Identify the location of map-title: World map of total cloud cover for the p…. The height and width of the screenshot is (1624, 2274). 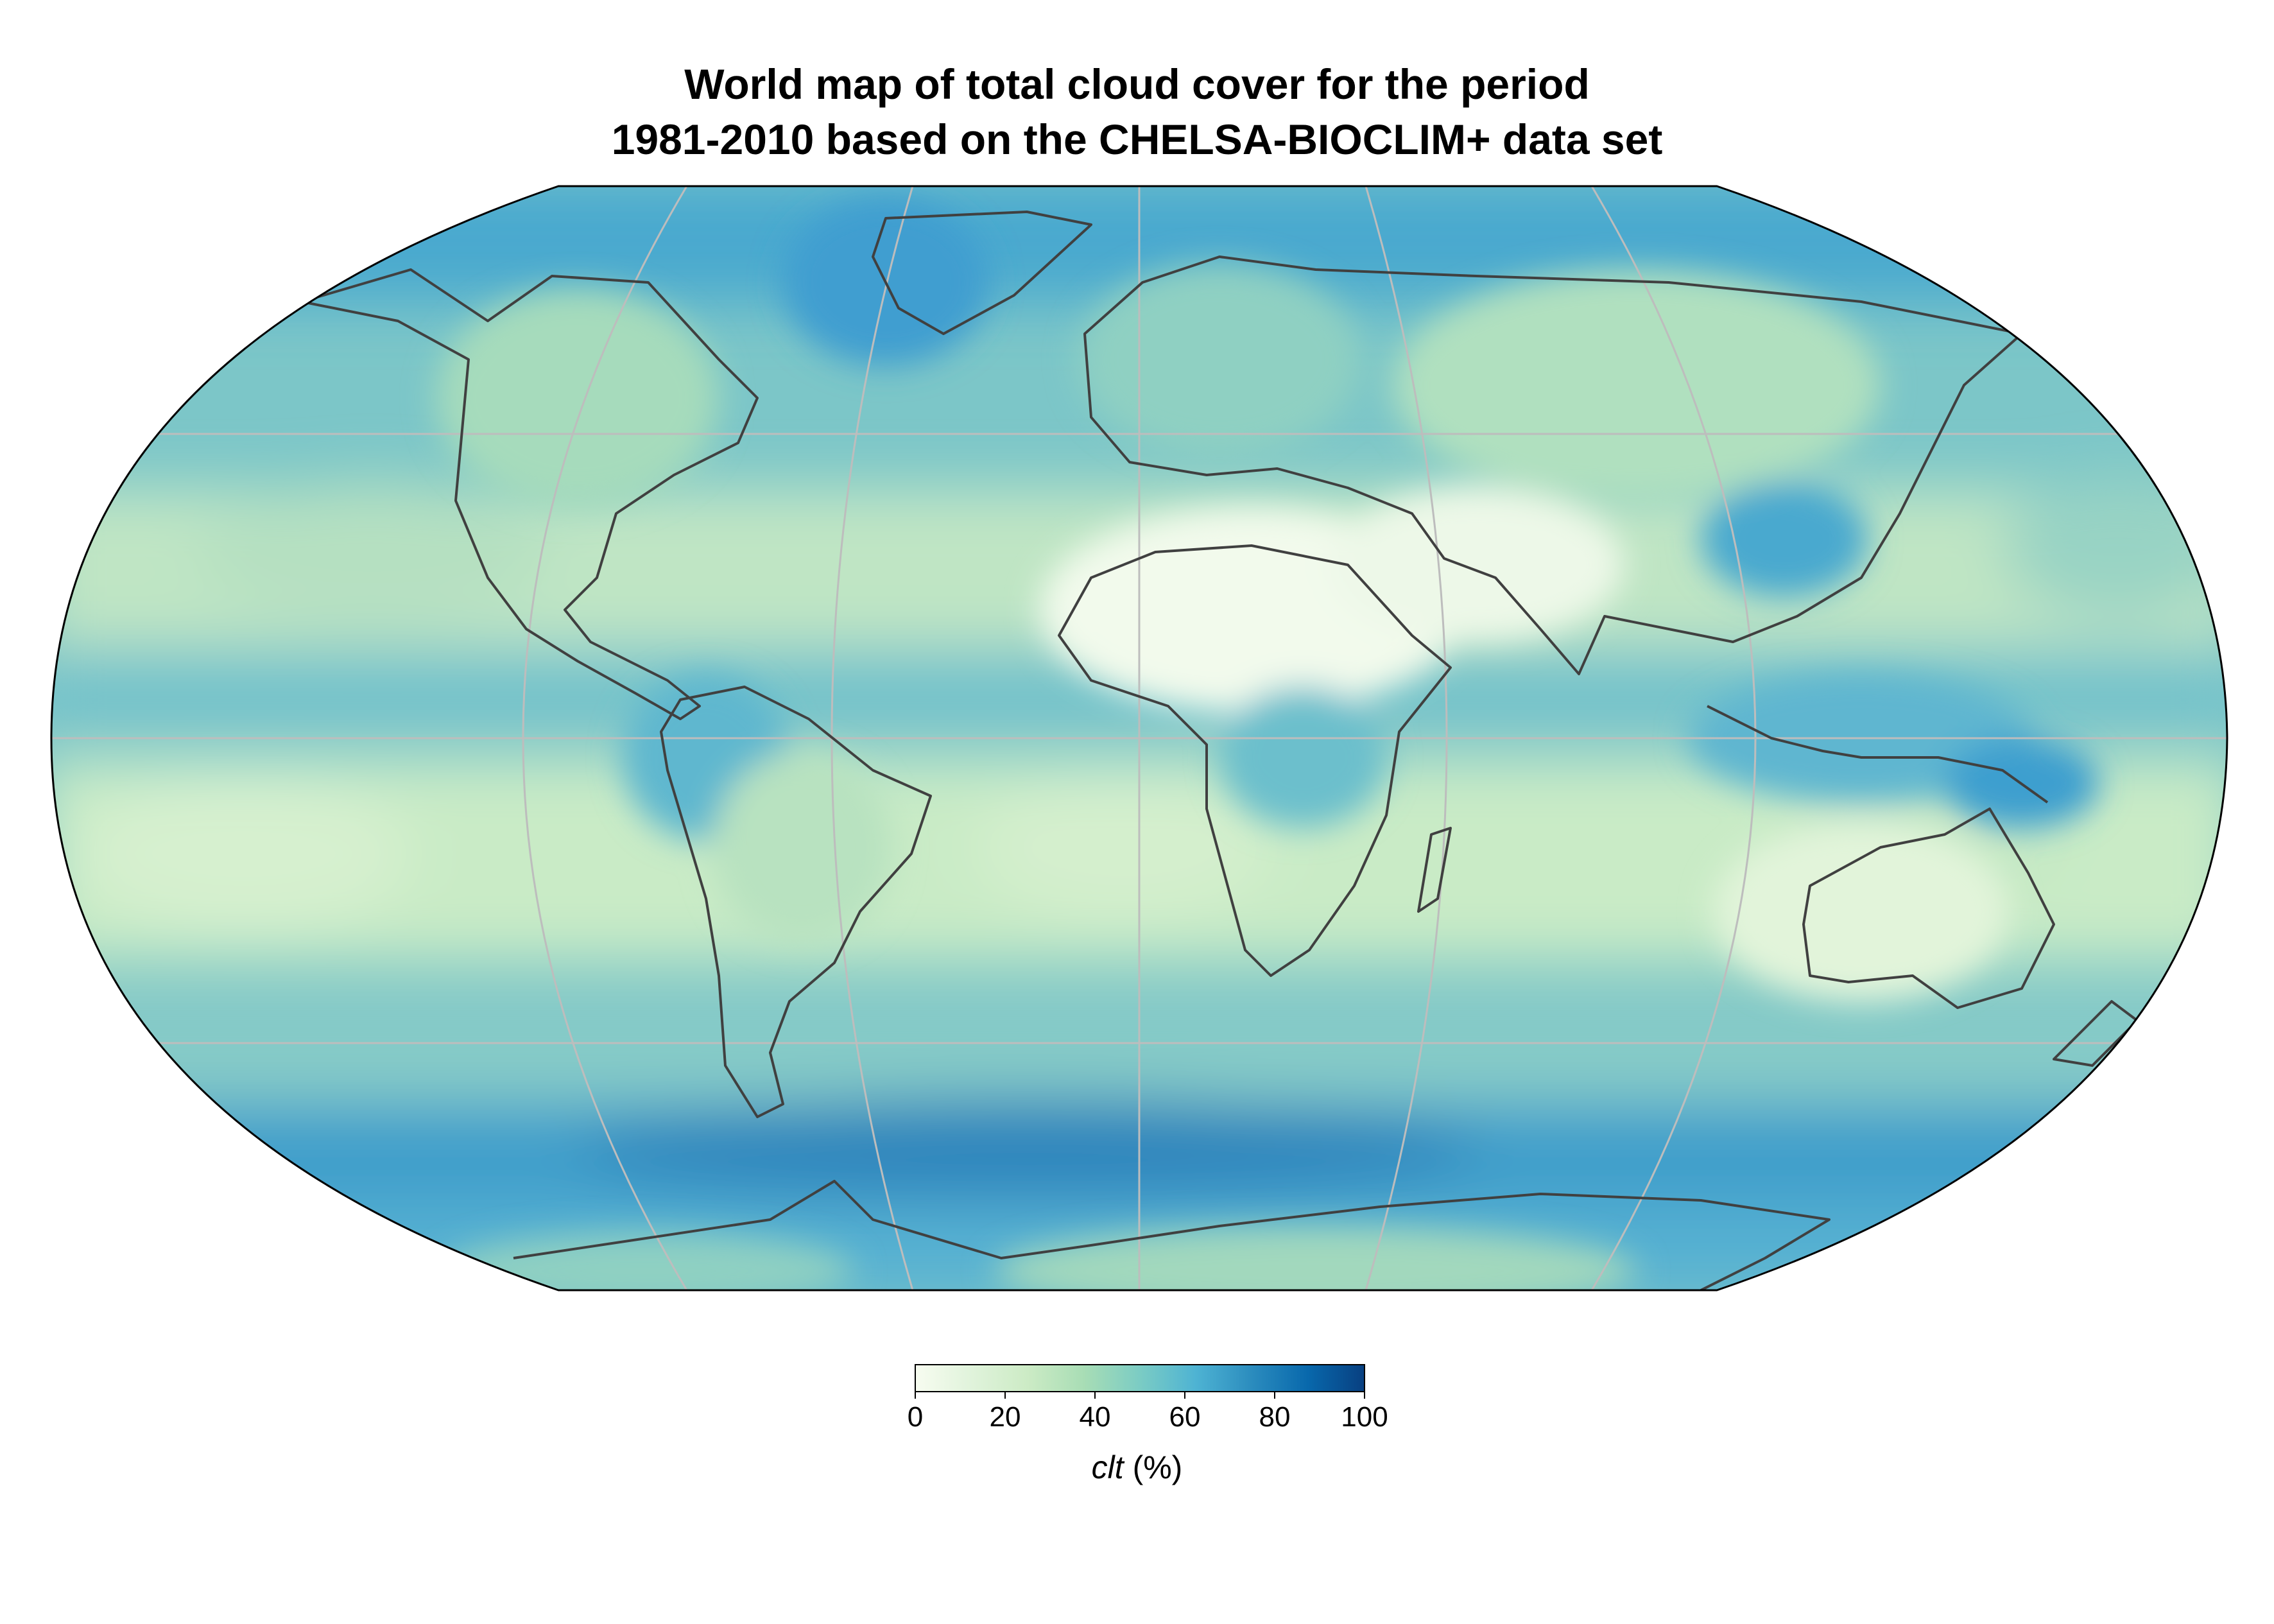
(1137, 111).